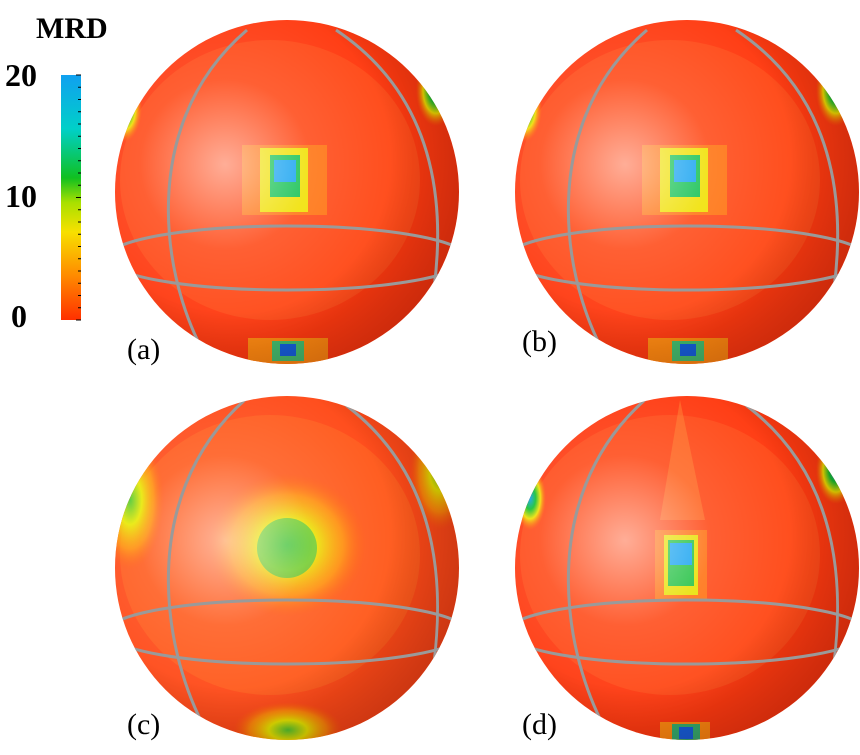 Image resolution: width=860 pixels, height=755 pixels. I want to click on colorbar-title: MRD, so click(72, 28).